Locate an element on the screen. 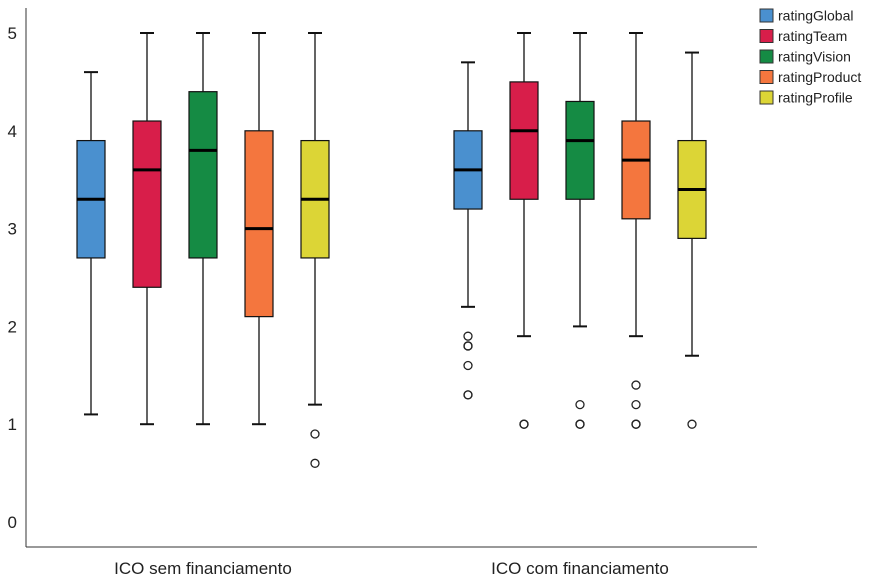 This screenshot has width=875, height=584. legend-label: ratingProduct is located at coordinates (819, 77).